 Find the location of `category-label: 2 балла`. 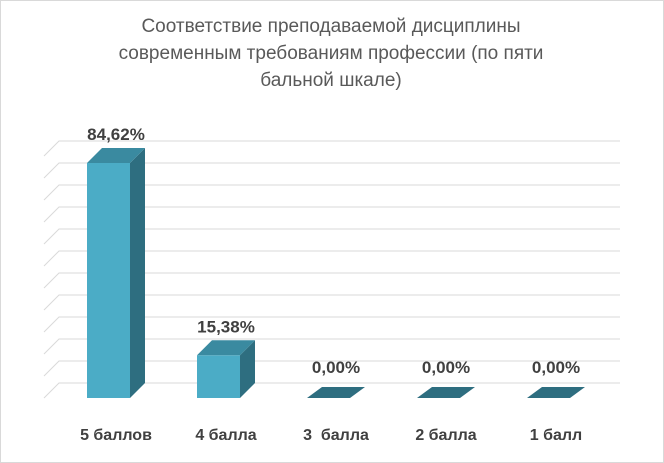

category-label: 2 балла is located at coordinates (445, 435).